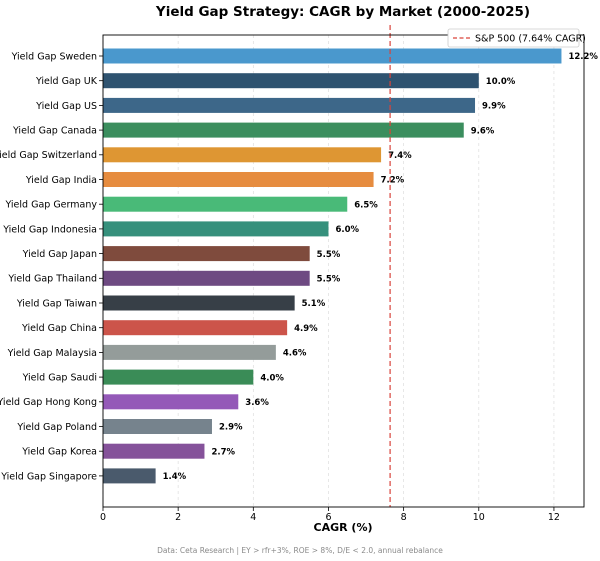  Describe the element at coordinates (393, 181) in the screenshot. I see `value-label: 7.2%` at that location.